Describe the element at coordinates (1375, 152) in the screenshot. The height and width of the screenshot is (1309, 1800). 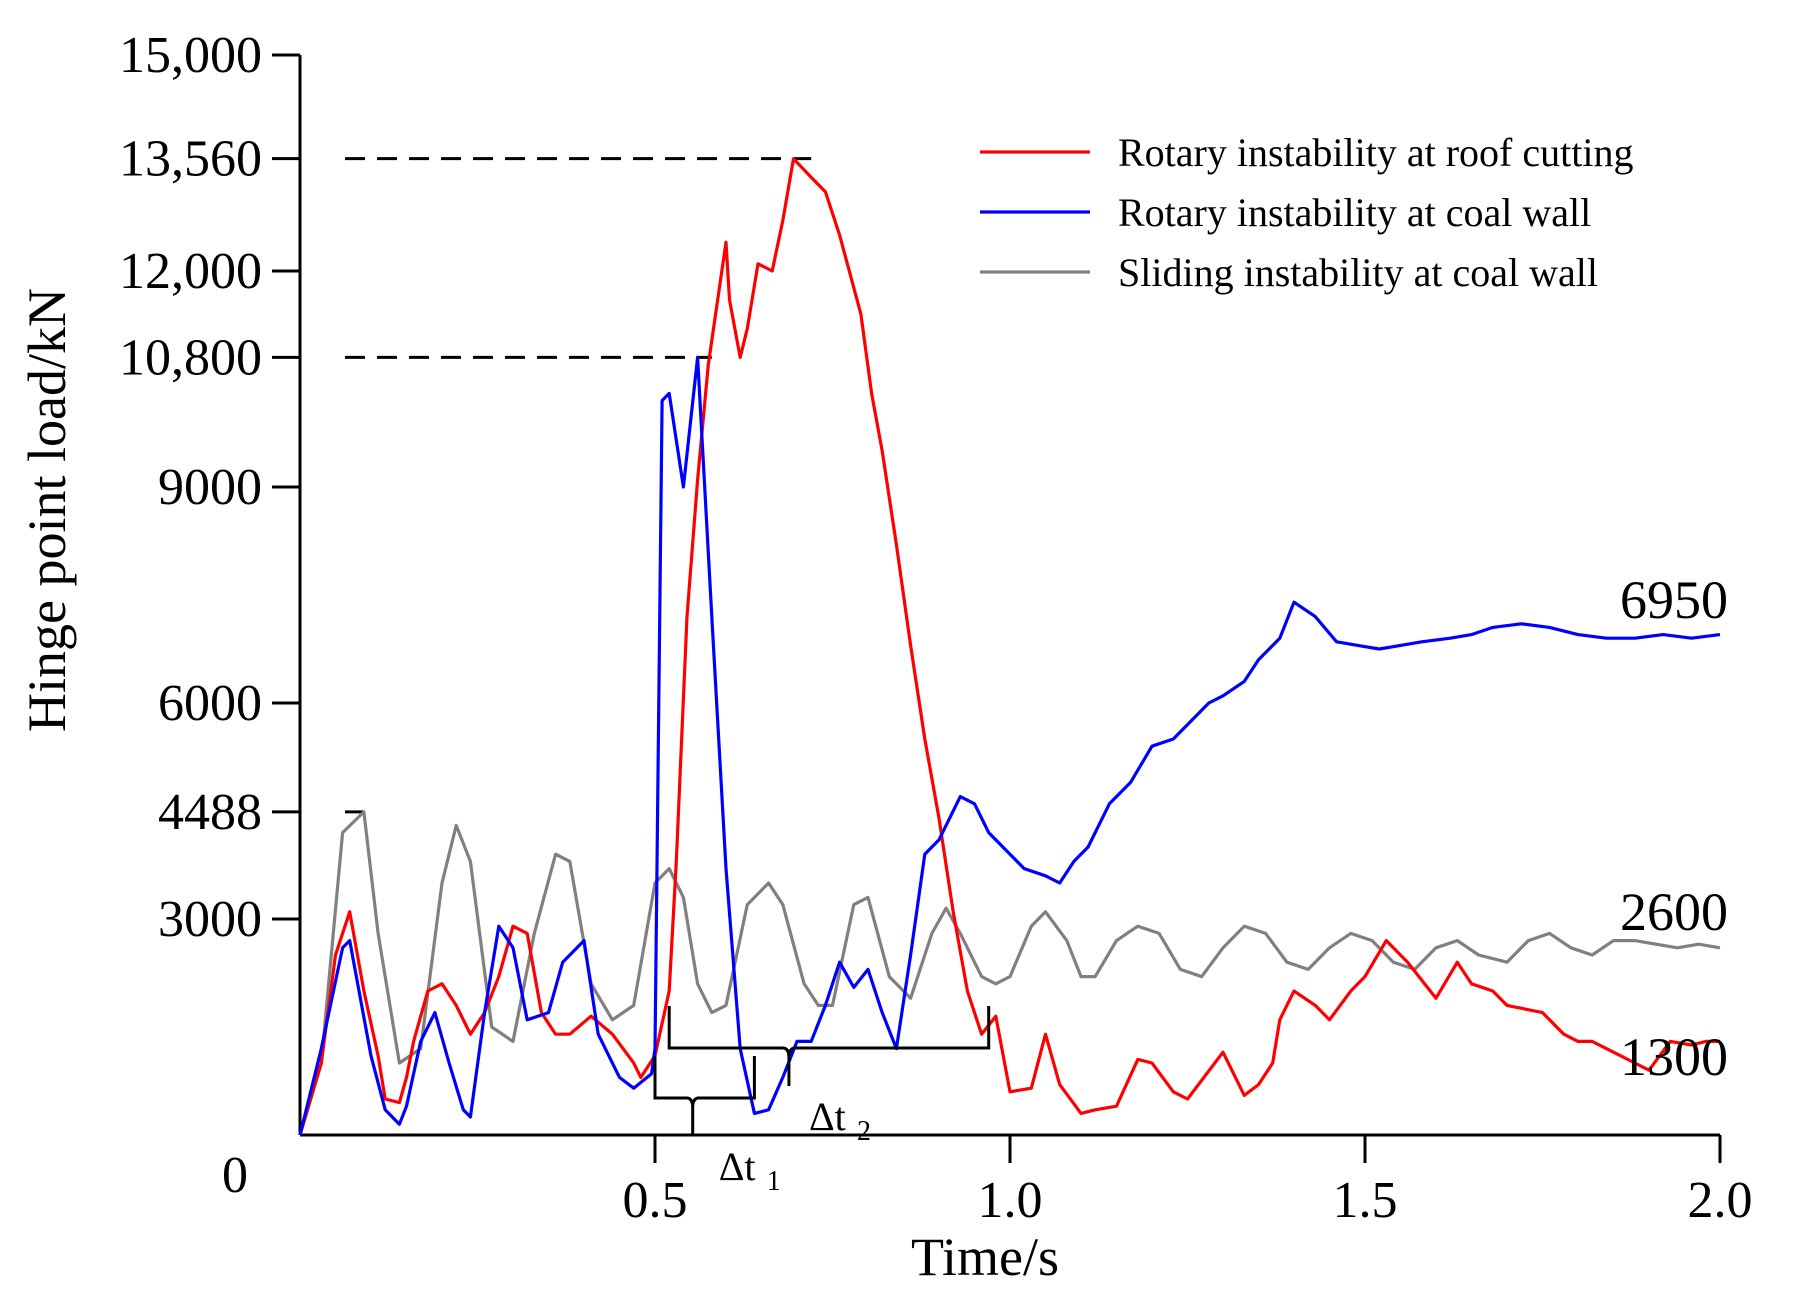
I see `legend-label-1: Rotary instability at roof cutting` at that location.